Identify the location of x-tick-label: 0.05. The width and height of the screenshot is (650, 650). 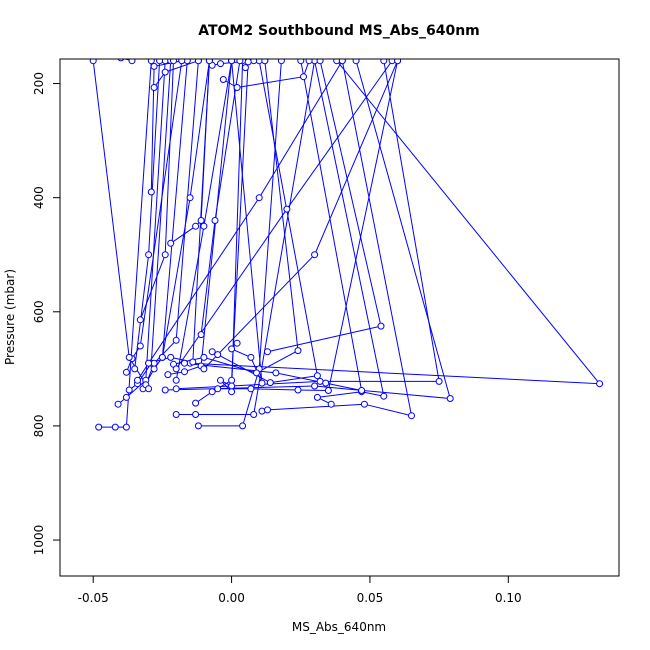
(370, 598).